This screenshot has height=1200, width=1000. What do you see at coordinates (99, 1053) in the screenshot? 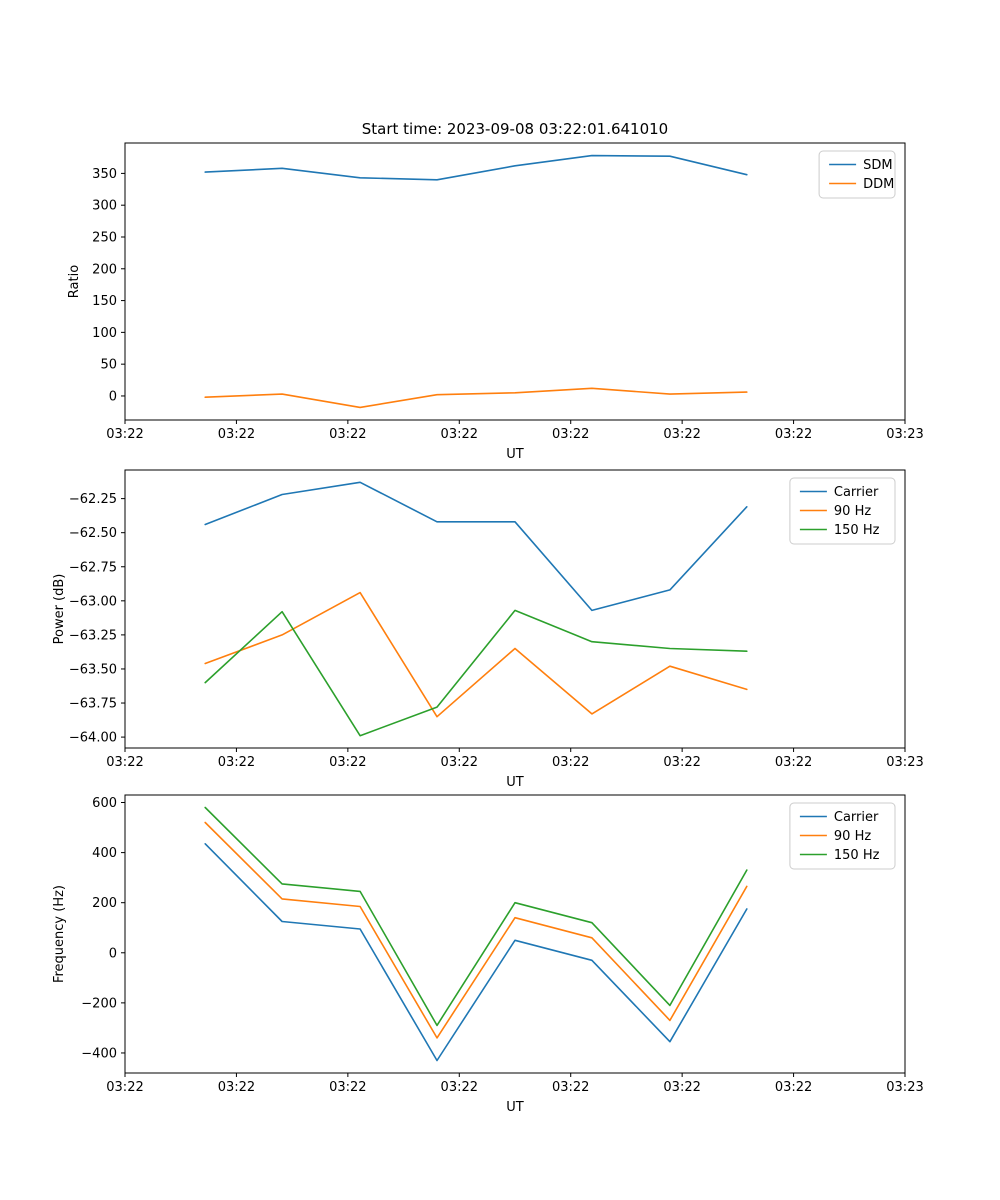
I see `y-tick-label: −400` at bounding box center [99, 1053].